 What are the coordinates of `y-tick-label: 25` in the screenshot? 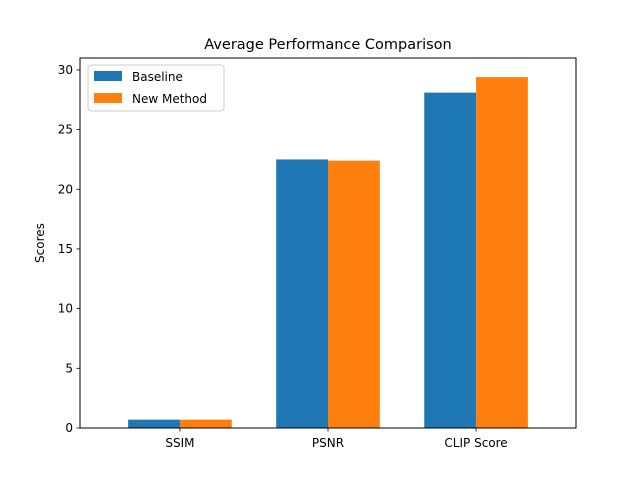 It's located at (65, 130).